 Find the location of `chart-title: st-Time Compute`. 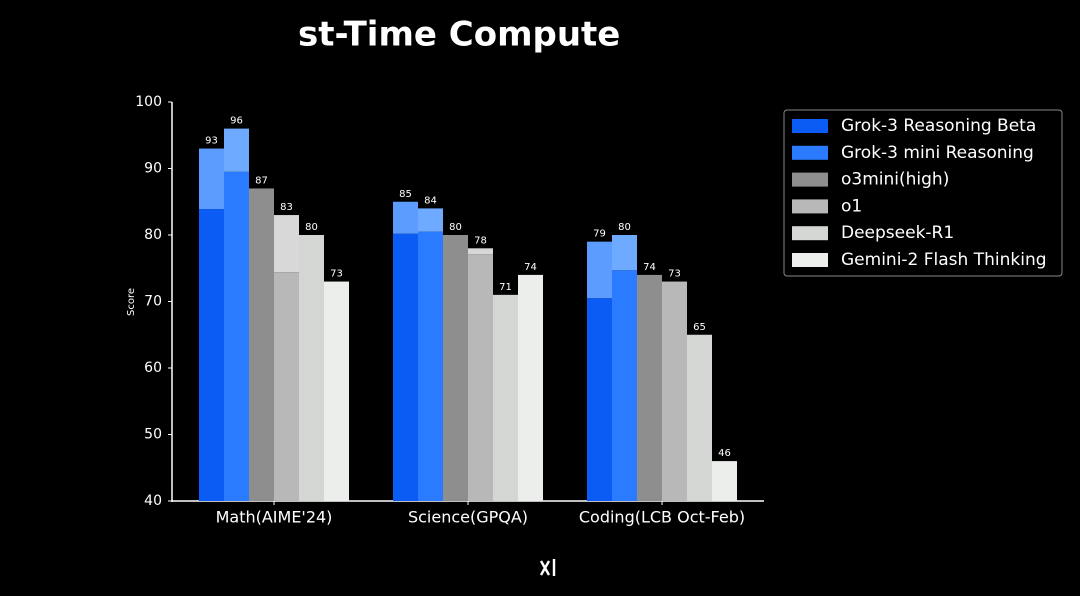

chart-title: st-Time Compute is located at coordinates (459, 35).